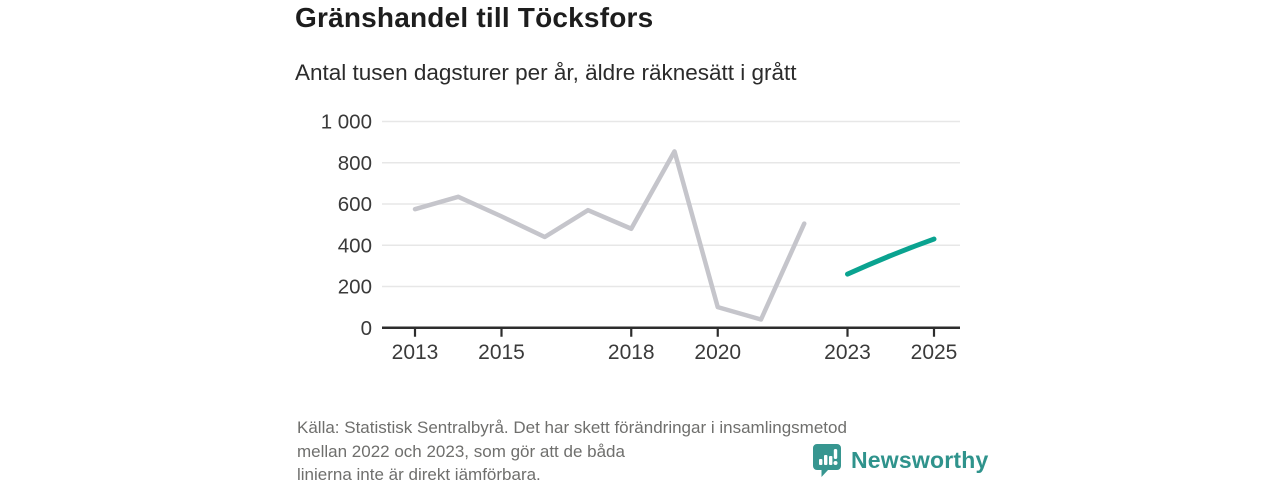 The height and width of the screenshot is (480, 1280). What do you see at coordinates (415, 352) in the screenshot?
I see `x-tick-label: 2013` at bounding box center [415, 352].